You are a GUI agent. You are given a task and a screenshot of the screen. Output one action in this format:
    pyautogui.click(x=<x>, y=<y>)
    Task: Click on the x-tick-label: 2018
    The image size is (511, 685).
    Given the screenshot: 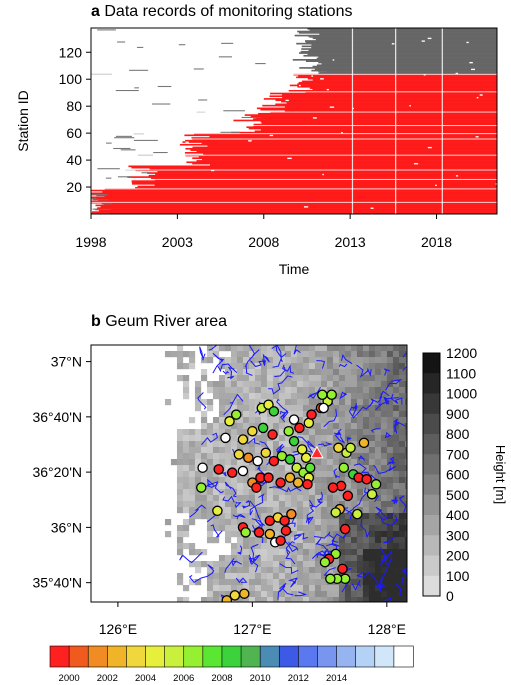 What is the action you would take?
    pyautogui.click(x=436, y=242)
    